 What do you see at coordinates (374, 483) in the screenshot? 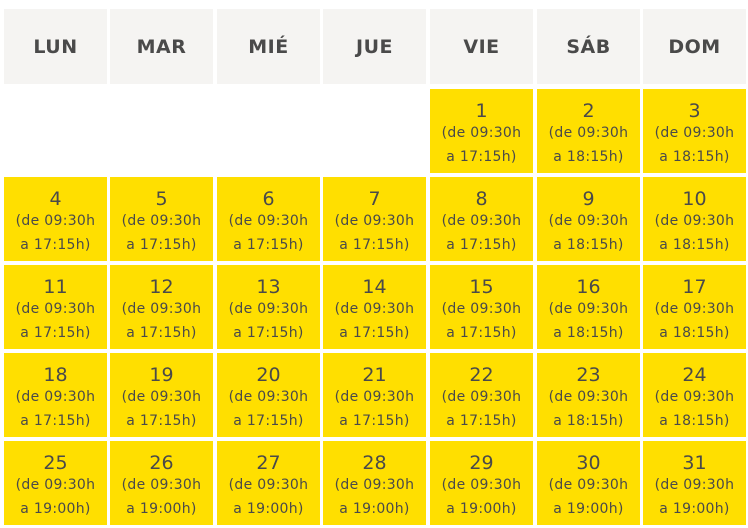
I see `day-cell-28: 28 (de 09:30h a 19:00h)` at bounding box center [374, 483].